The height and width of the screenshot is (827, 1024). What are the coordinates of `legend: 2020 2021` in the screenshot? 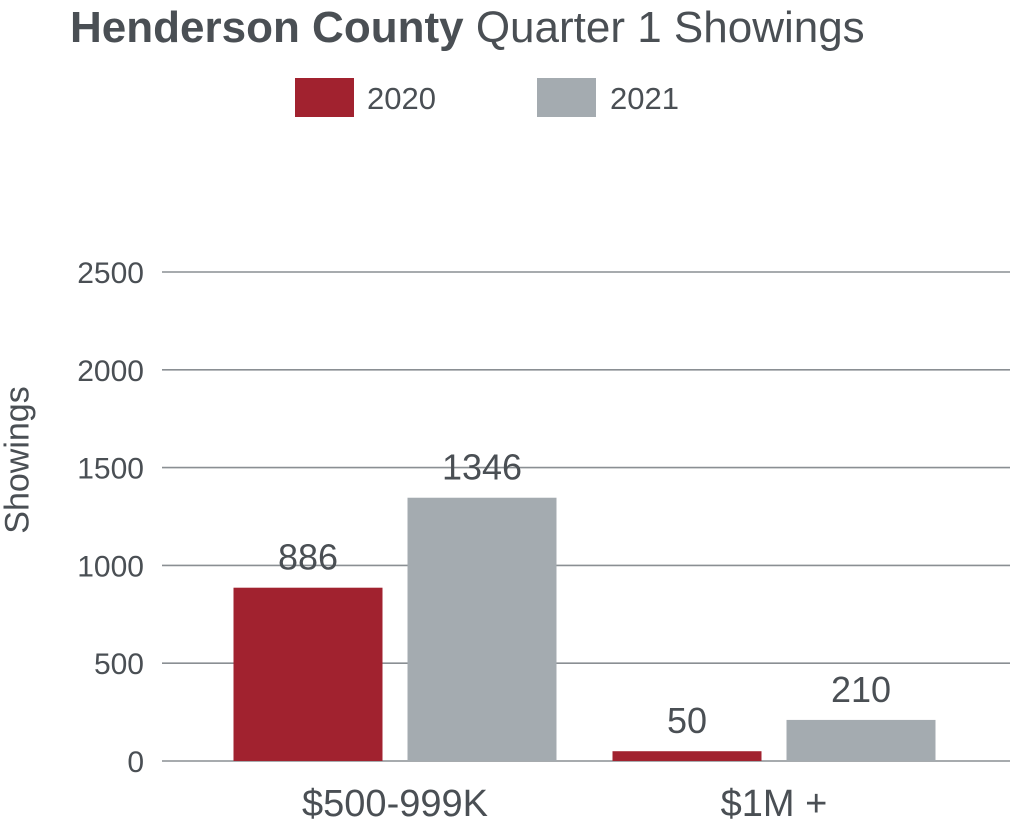 It's located at (512, 100).